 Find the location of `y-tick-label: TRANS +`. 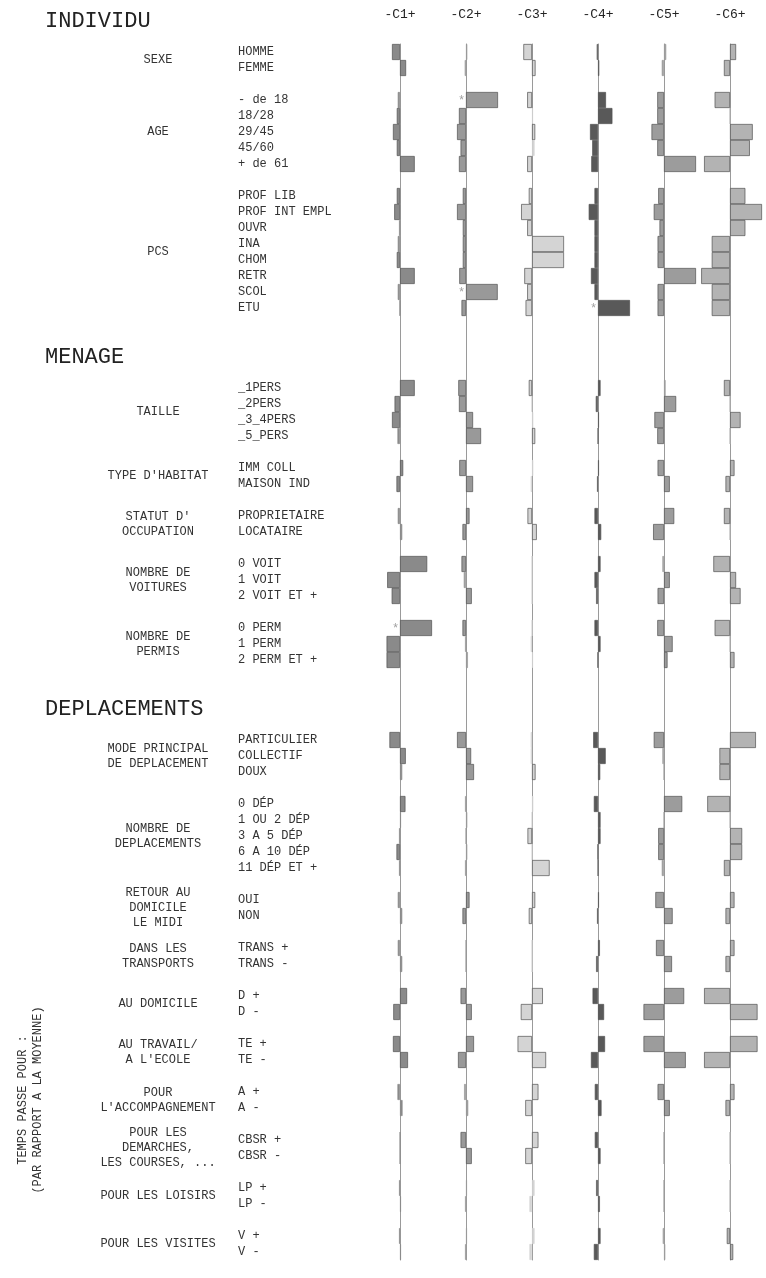

y-tick-label: TRANS + is located at coordinates (263, 948).